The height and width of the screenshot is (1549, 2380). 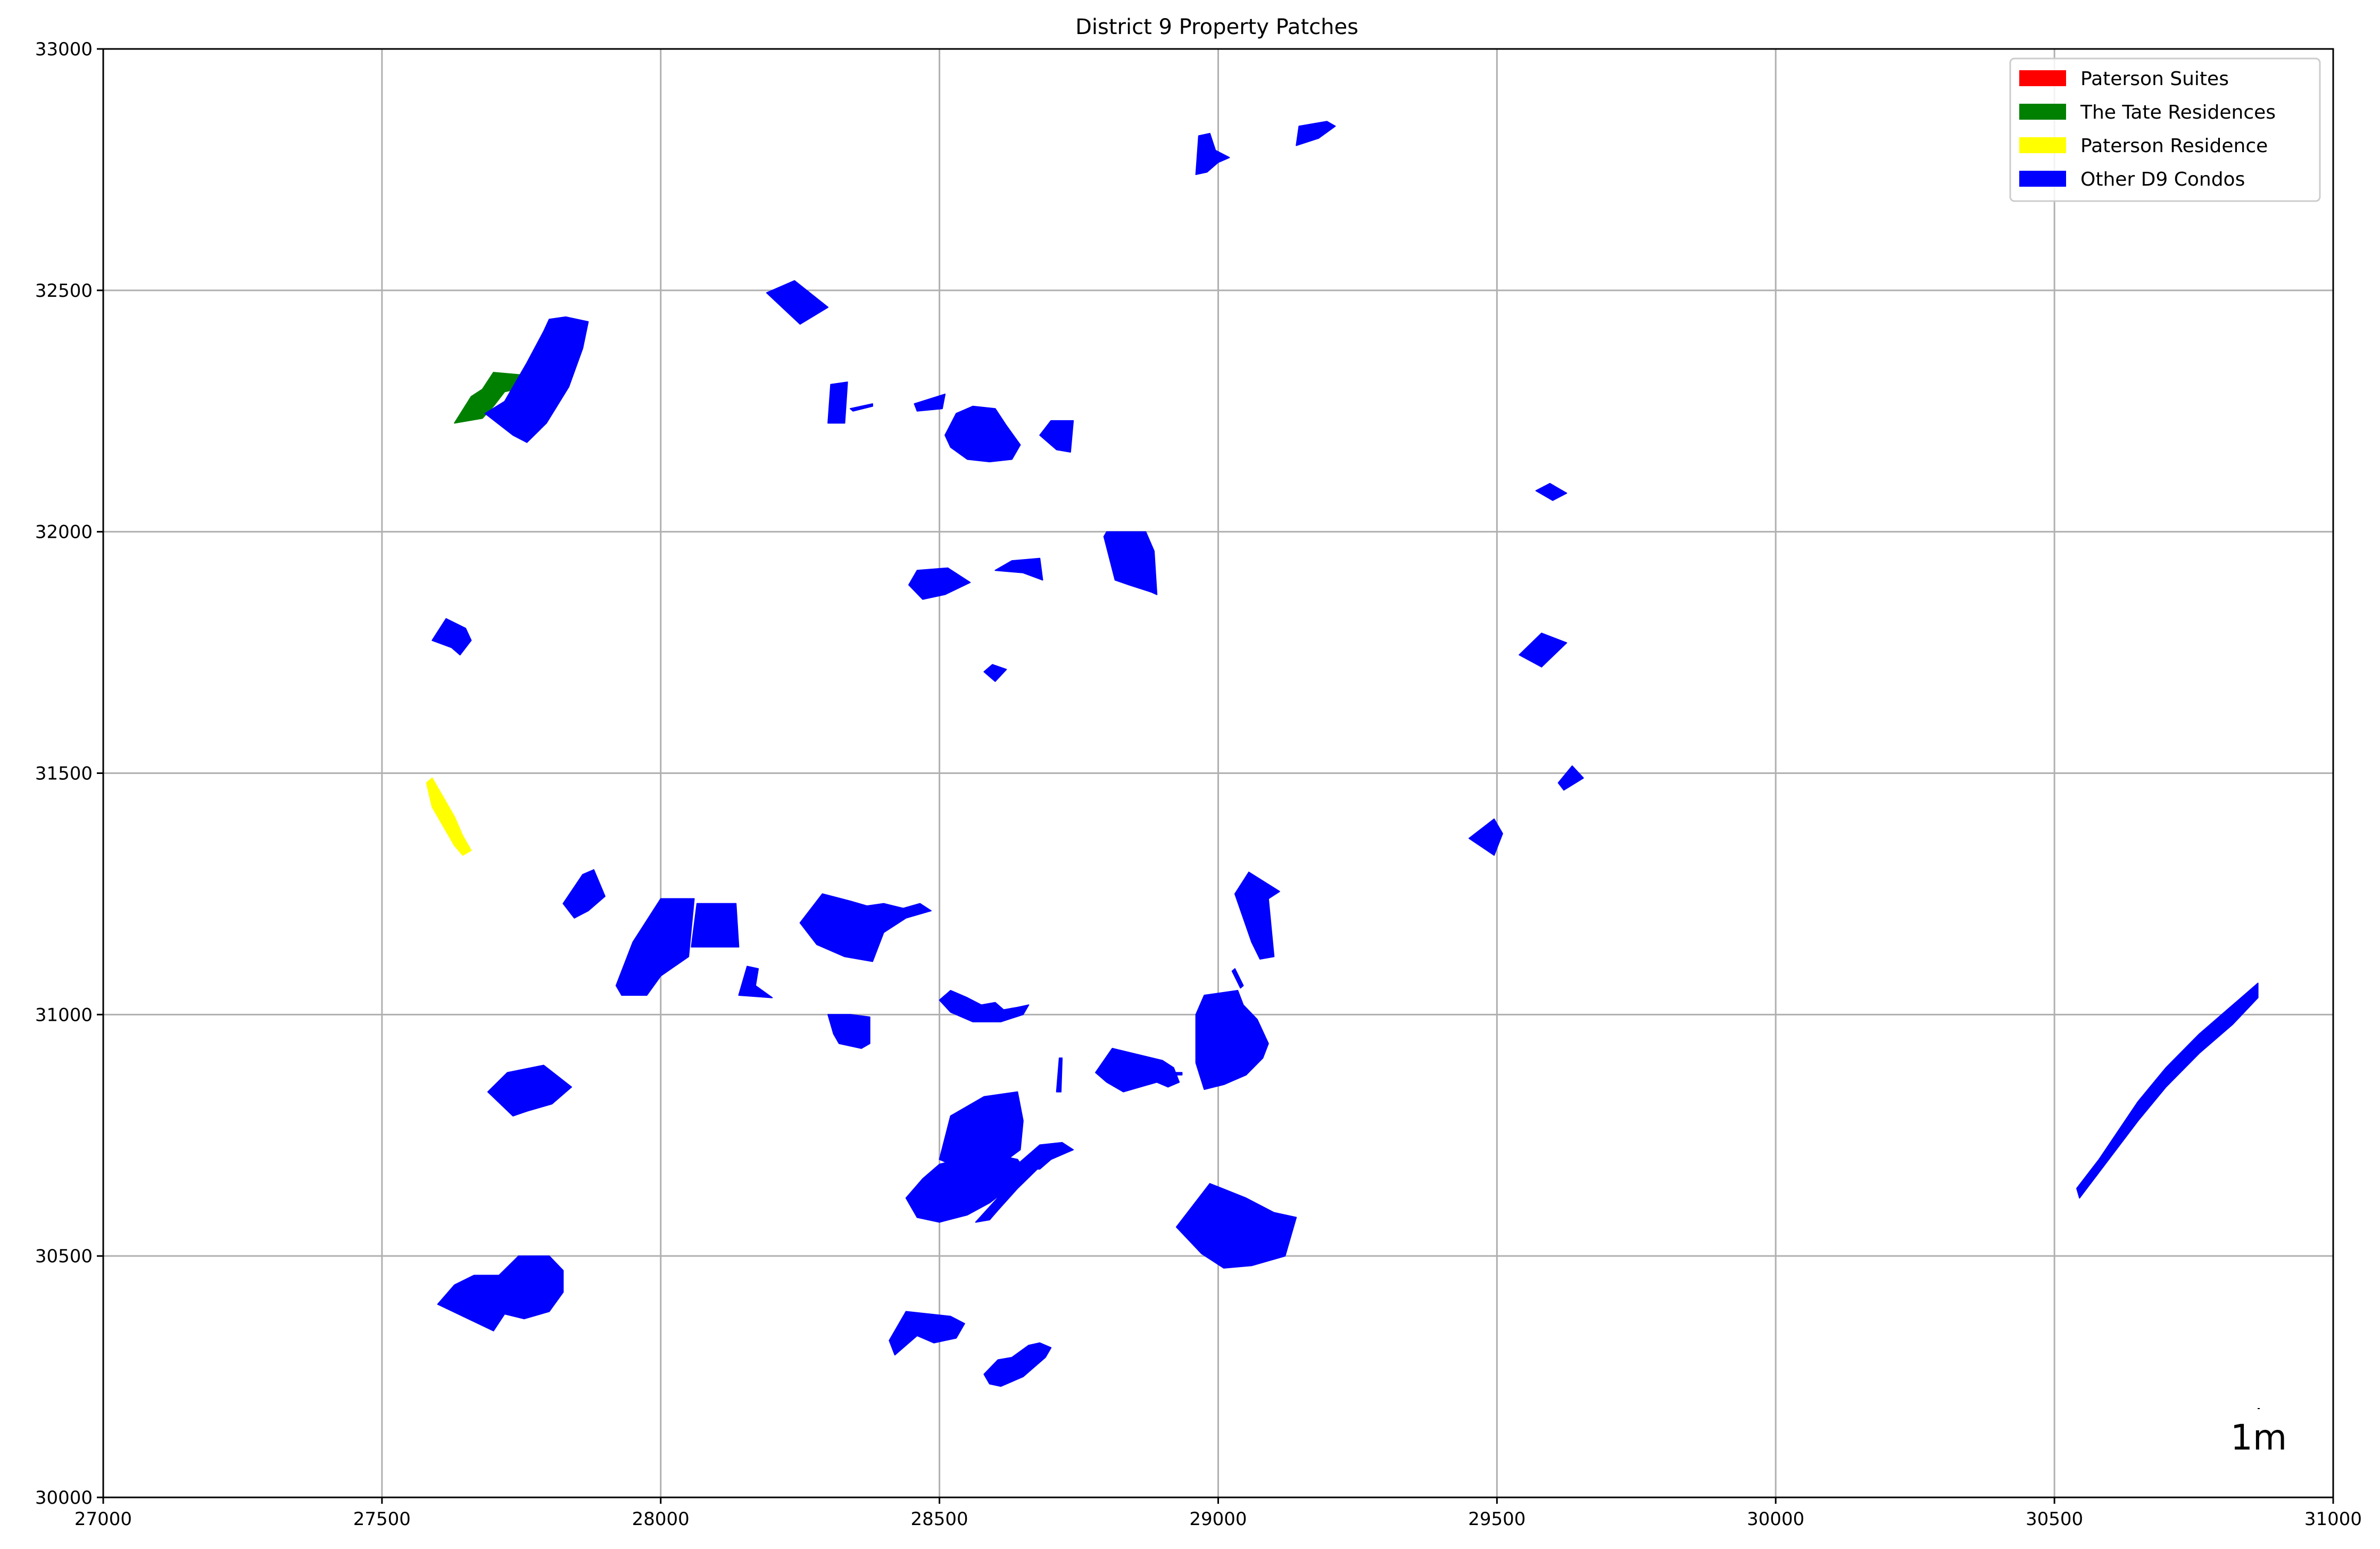 I want to click on legend-label-paterson-residence: Paterson Residence, so click(x=2174, y=146).